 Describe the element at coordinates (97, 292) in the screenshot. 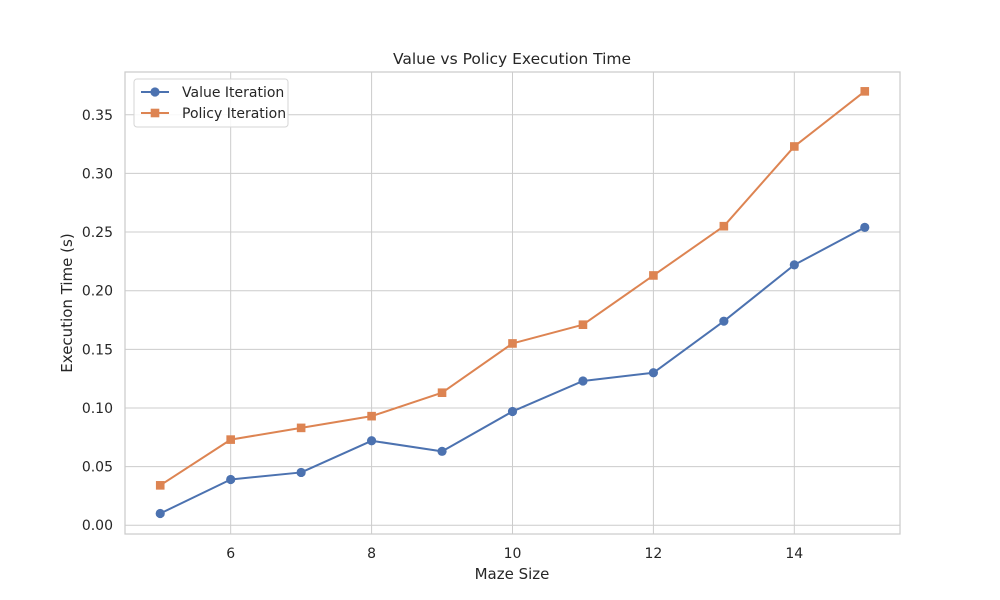

I see `y-tick-label: 0.20` at that location.